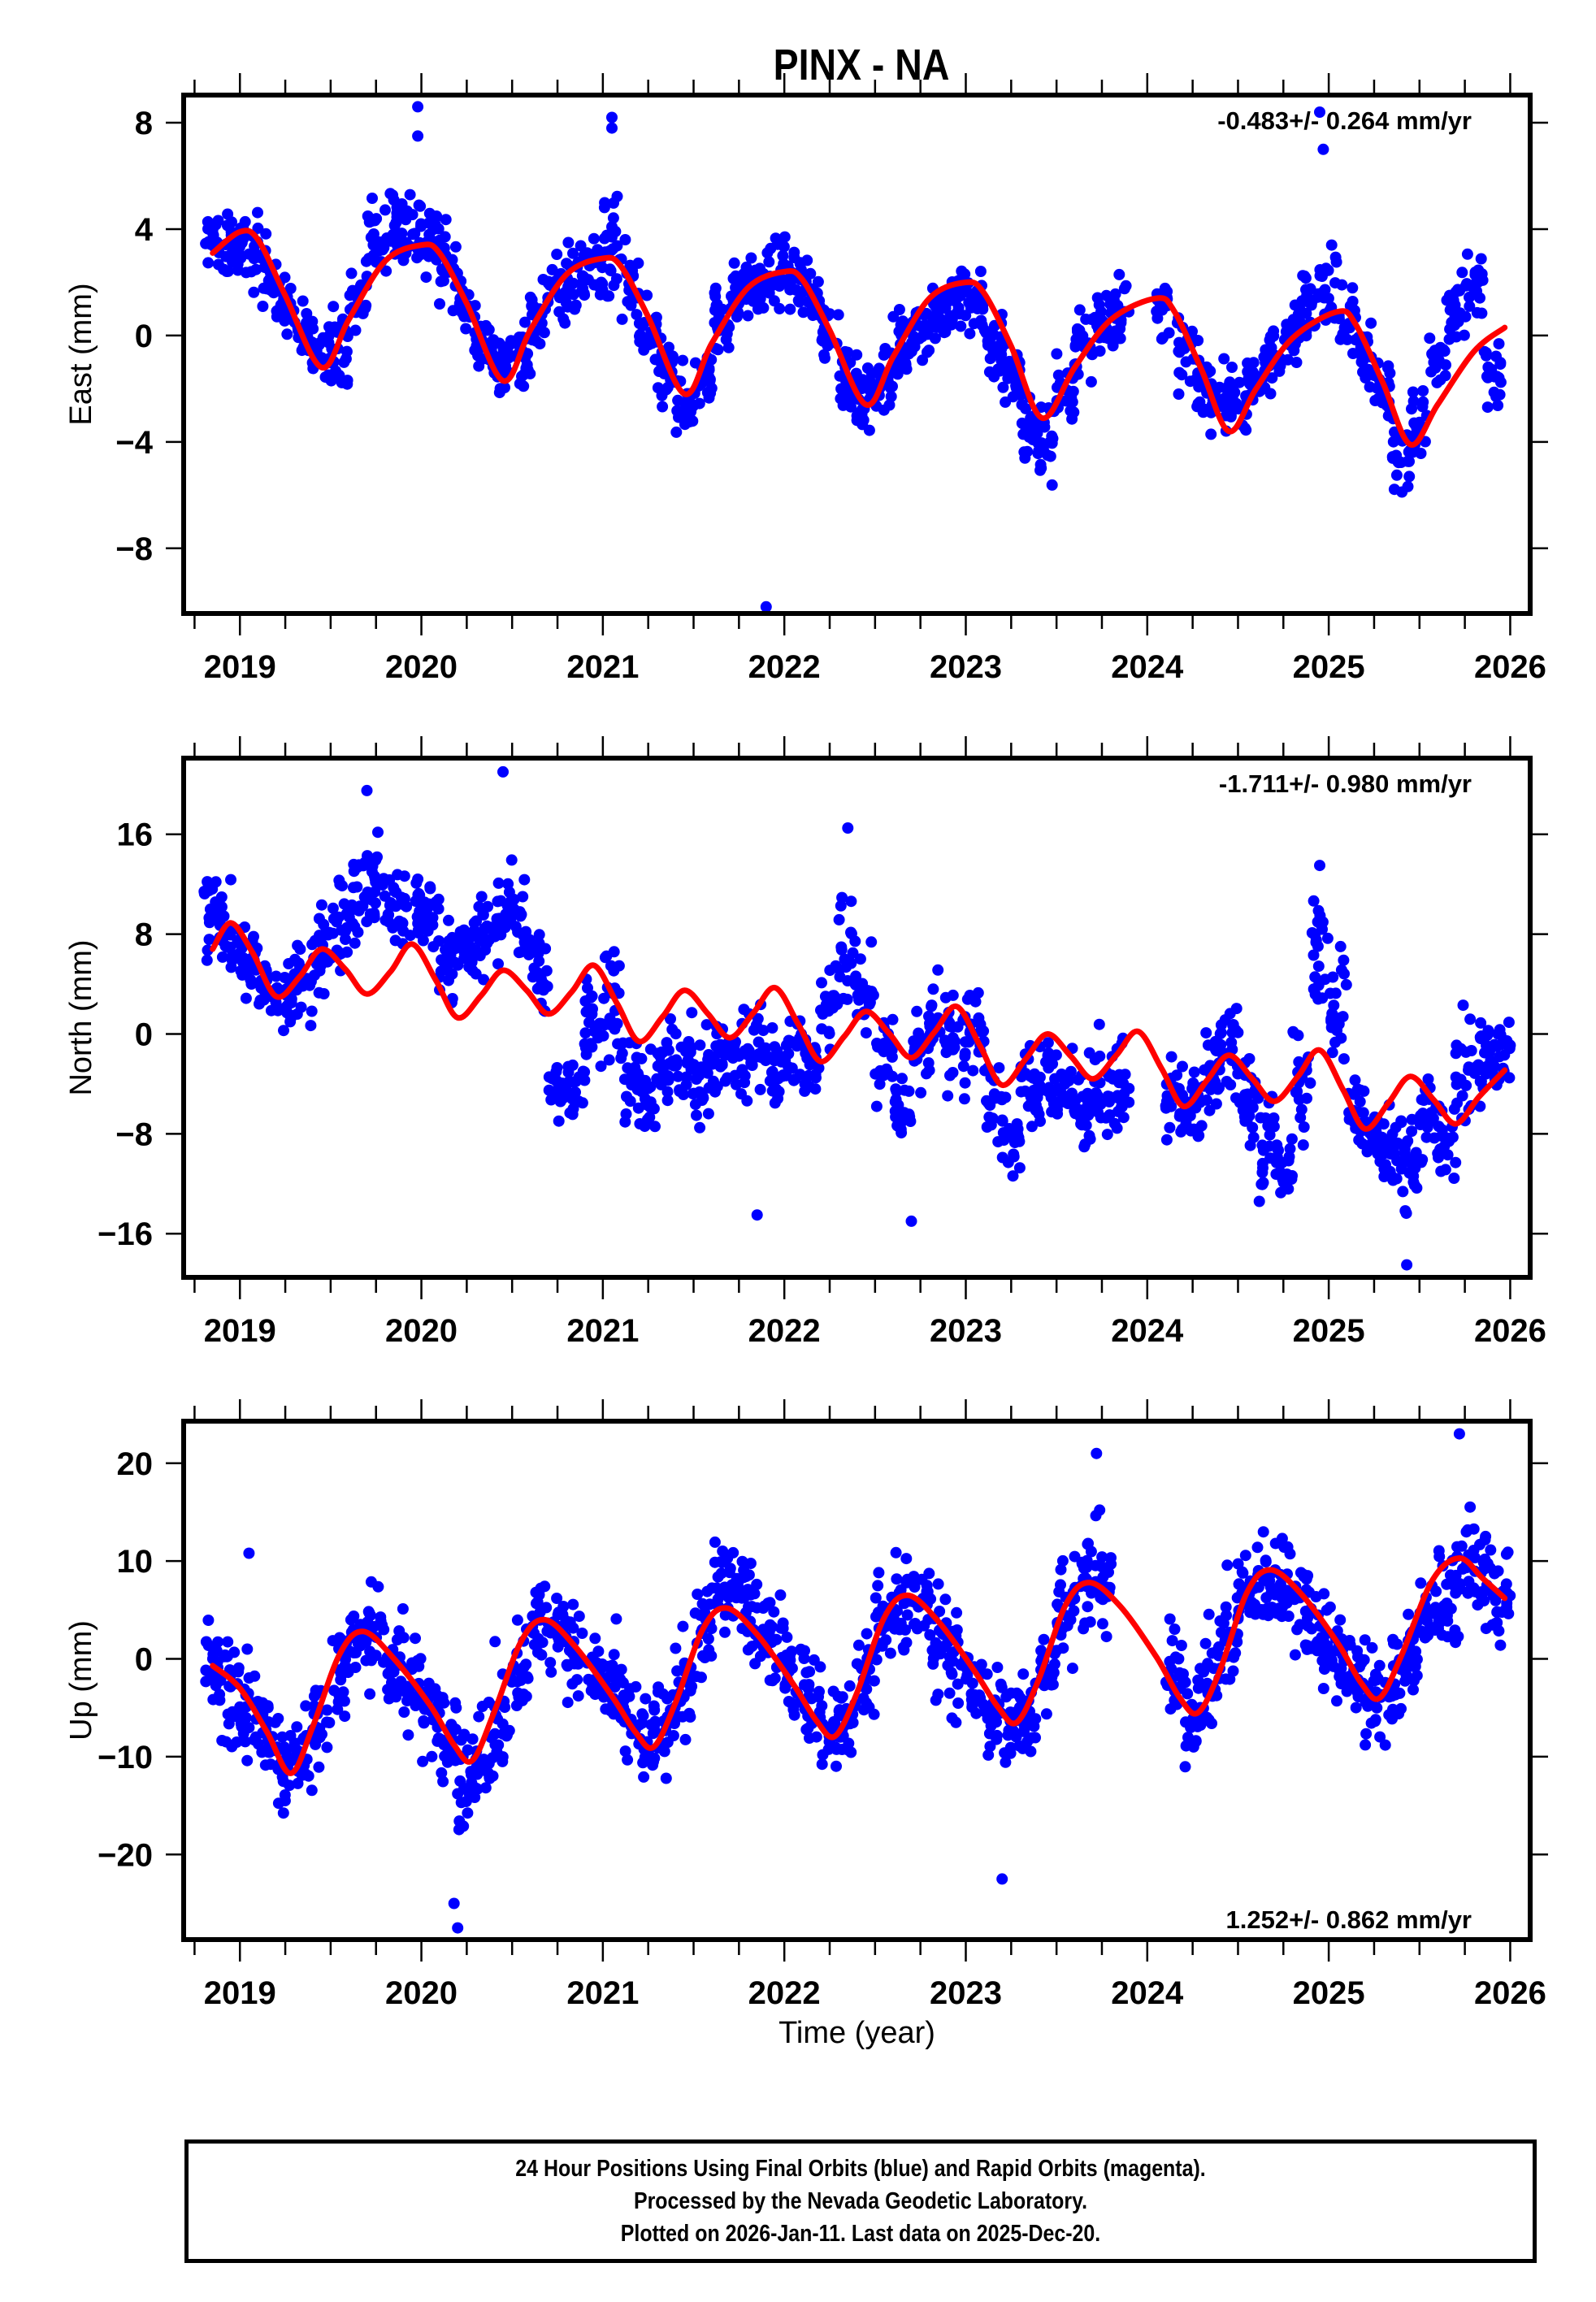 This screenshot has width=1596, height=2302. I want to click on x-tick-label: 2025, so click(1329, 1331).